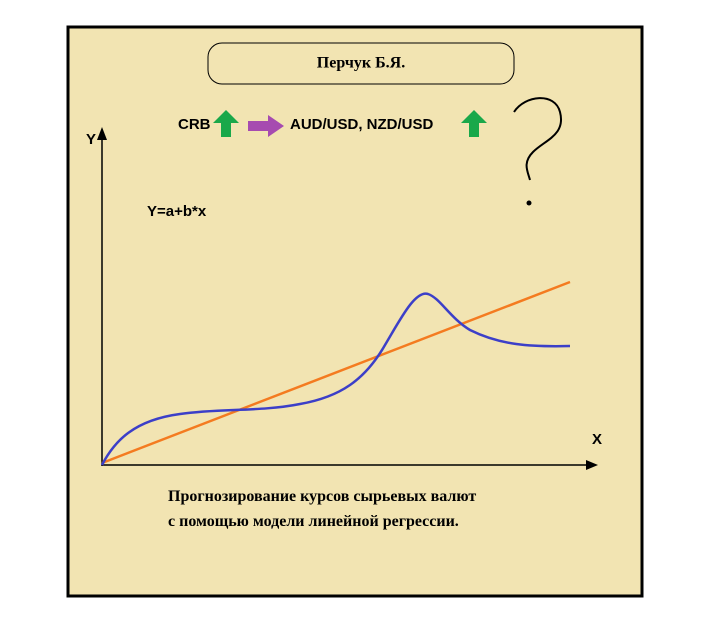 This screenshot has height=632, width=718. What do you see at coordinates (91, 139) in the screenshot?
I see `y-axis-label: Y` at bounding box center [91, 139].